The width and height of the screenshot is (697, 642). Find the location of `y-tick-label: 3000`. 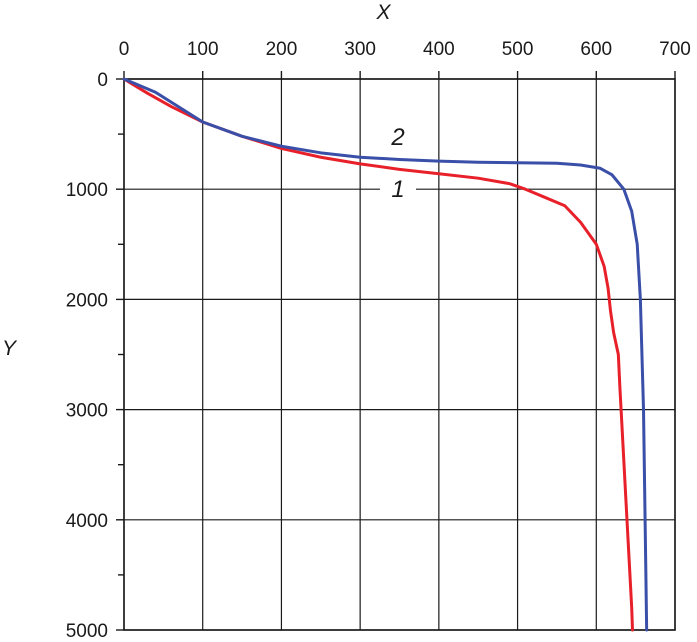

y-tick-label: 3000 is located at coordinates (87, 411).